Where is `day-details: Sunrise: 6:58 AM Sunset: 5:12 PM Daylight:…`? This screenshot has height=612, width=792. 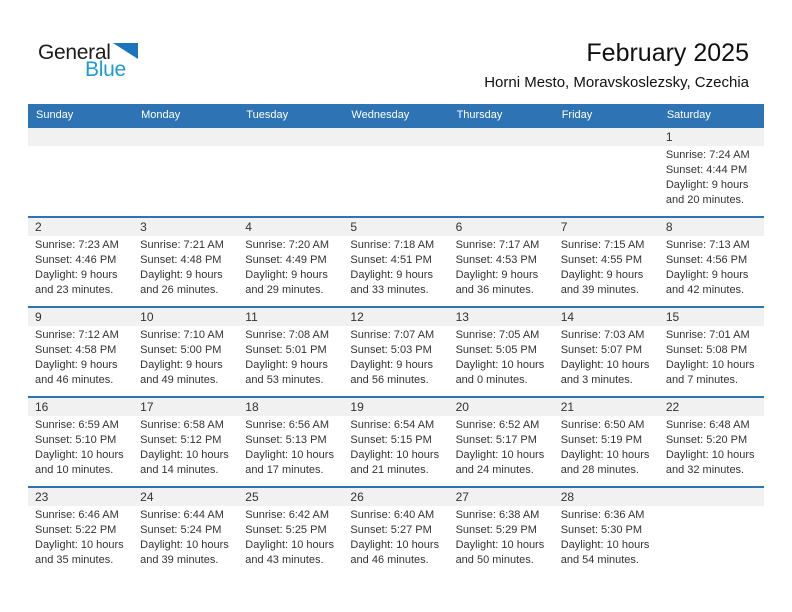
day-details: Sunrise: 6:58 AM Sunset: 5:12 PM Daylight:… is located at coordinates (185, 447).